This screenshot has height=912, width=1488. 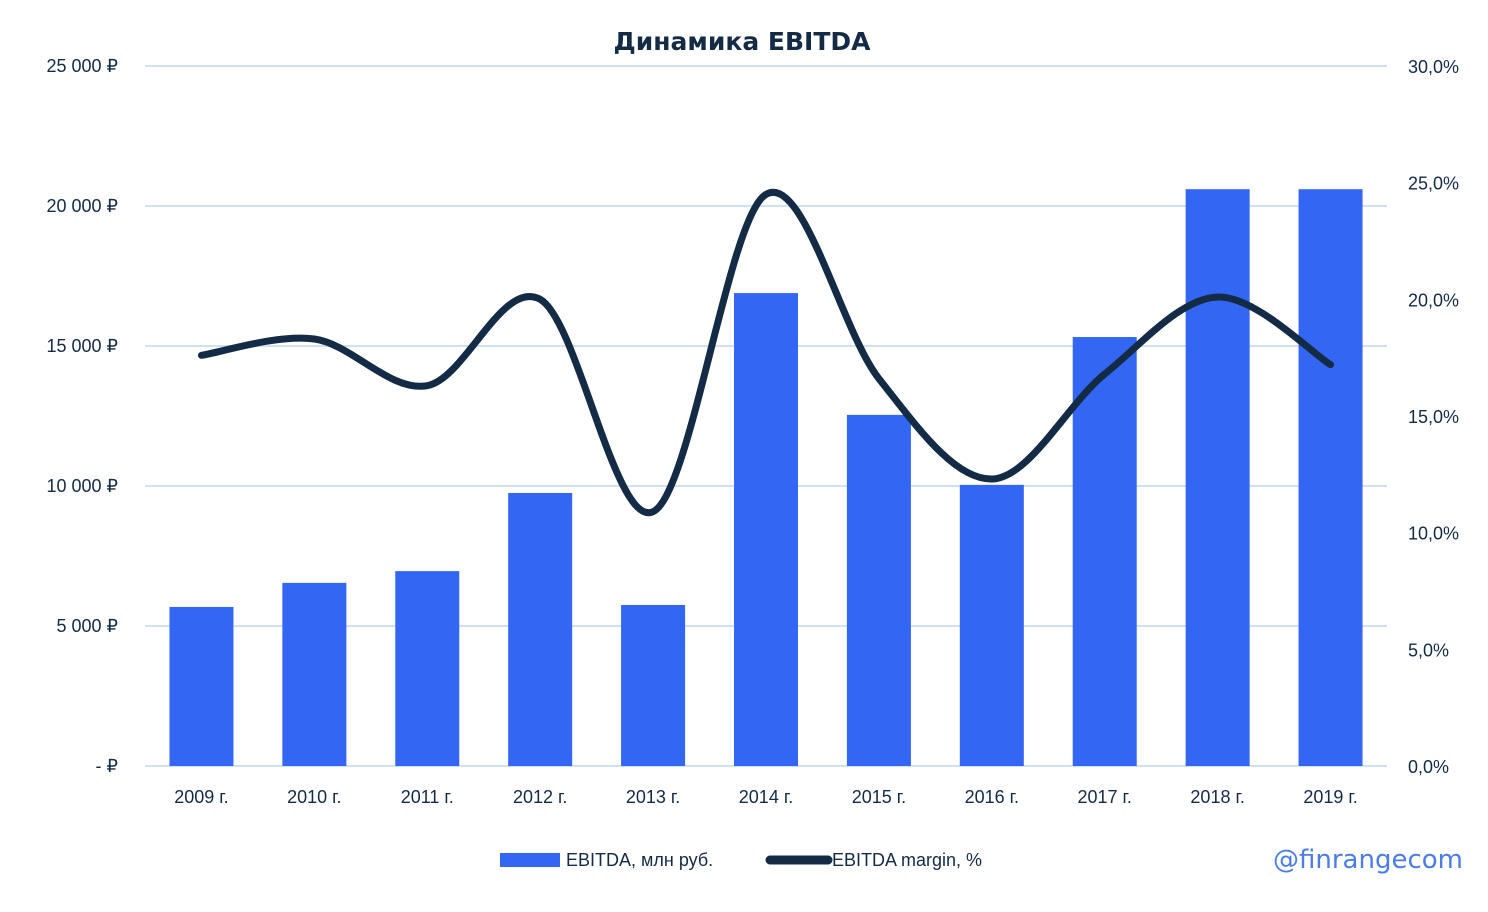 What do you see at coordinates (201, 686) in the screenshot?
I see `bar-2009` at bounding box center [201, 686].